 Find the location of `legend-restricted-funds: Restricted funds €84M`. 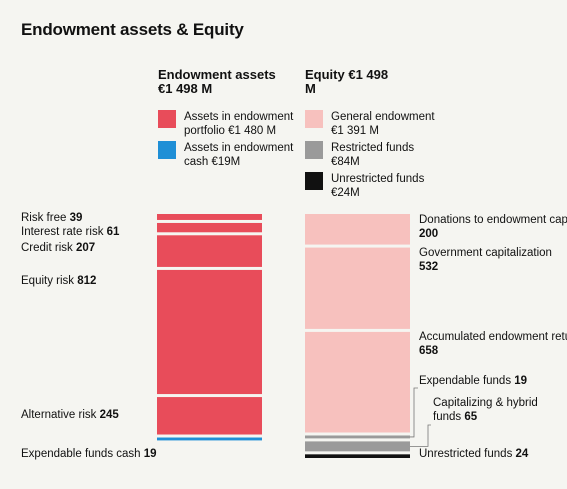

legend-restricted-funds: Restricted funds €84M is located at coordinates (363, 155).